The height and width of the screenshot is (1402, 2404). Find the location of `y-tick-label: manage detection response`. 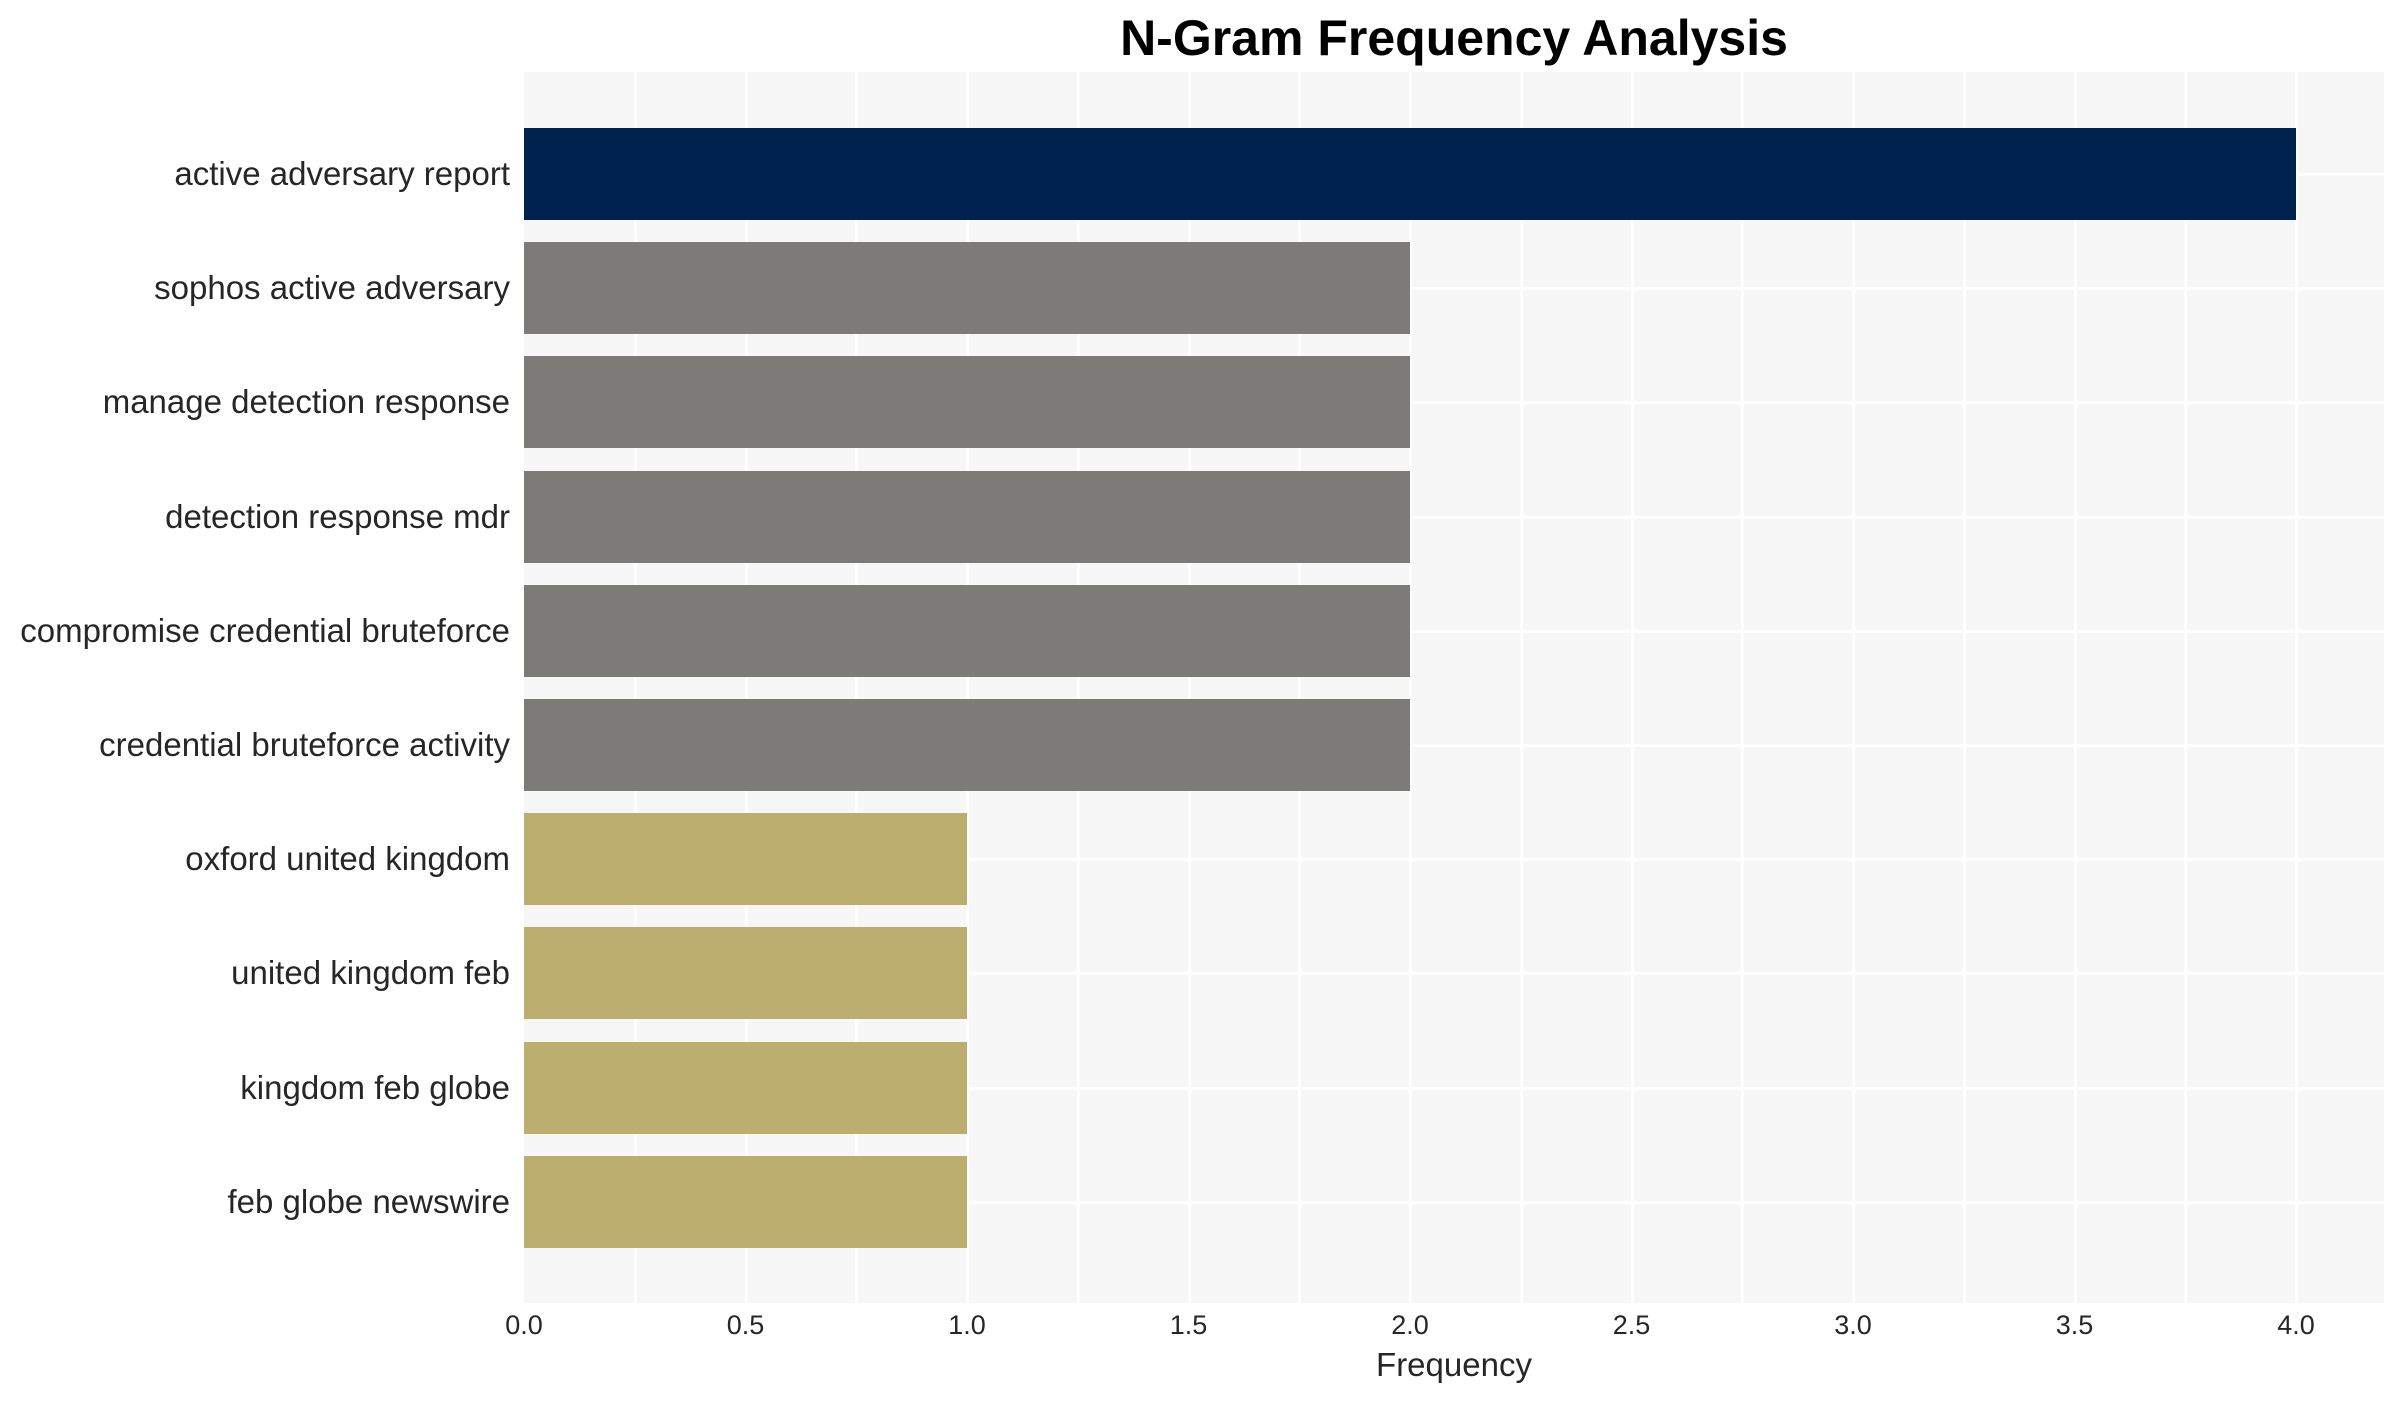

y-tick-label: manage detection response is located at coordinates (306, 402).